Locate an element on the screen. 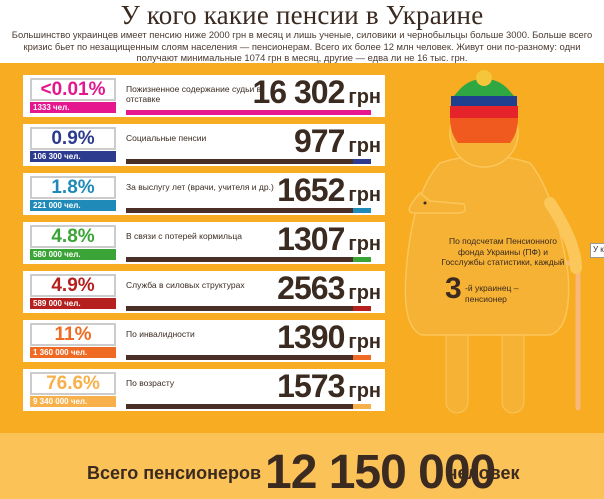 Image resolution: width=604 pixels, height=499 pixels. pension-percent: 4.8% is located at coordinates (73, 236).